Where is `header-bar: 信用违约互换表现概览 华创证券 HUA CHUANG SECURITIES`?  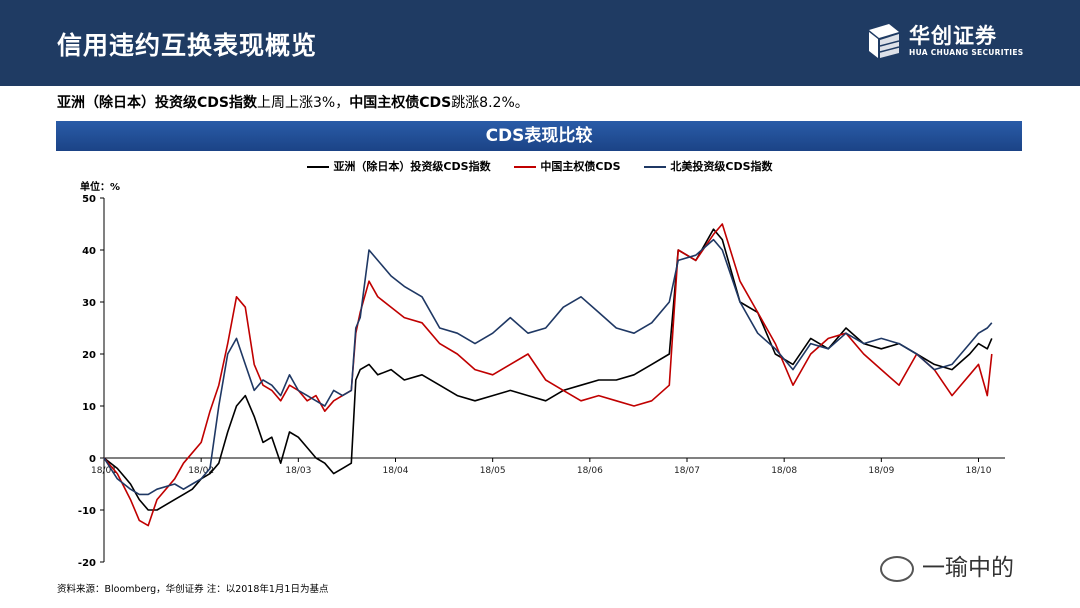
header-bar: 信用违约互换表现概览 华创证券 HUA CHUANG SECURITIES is located at coordinates (540, 43).